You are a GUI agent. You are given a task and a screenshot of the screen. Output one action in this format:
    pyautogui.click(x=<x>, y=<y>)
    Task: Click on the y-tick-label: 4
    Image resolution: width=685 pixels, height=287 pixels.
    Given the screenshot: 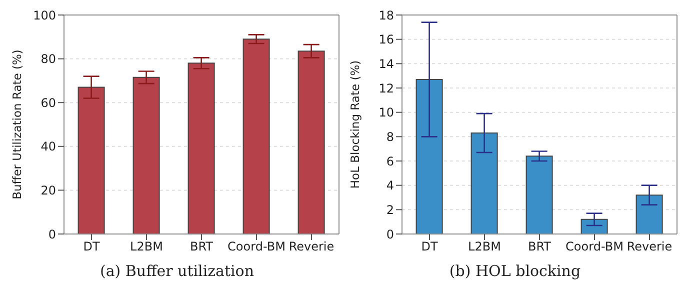 What is the action you would take?
    pyautogui.click(x=390, y=185)
    